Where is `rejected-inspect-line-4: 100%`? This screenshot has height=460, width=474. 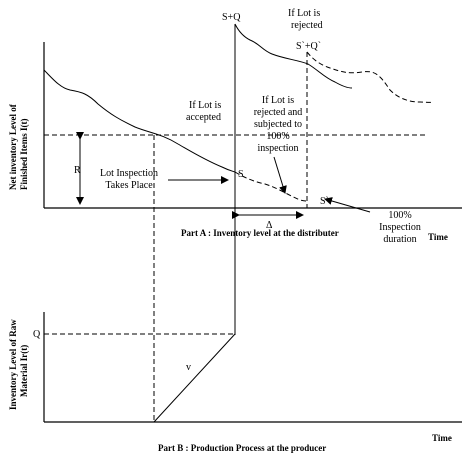
rejected-inspect-line-4: 100% is located at coordinates (277, 136).